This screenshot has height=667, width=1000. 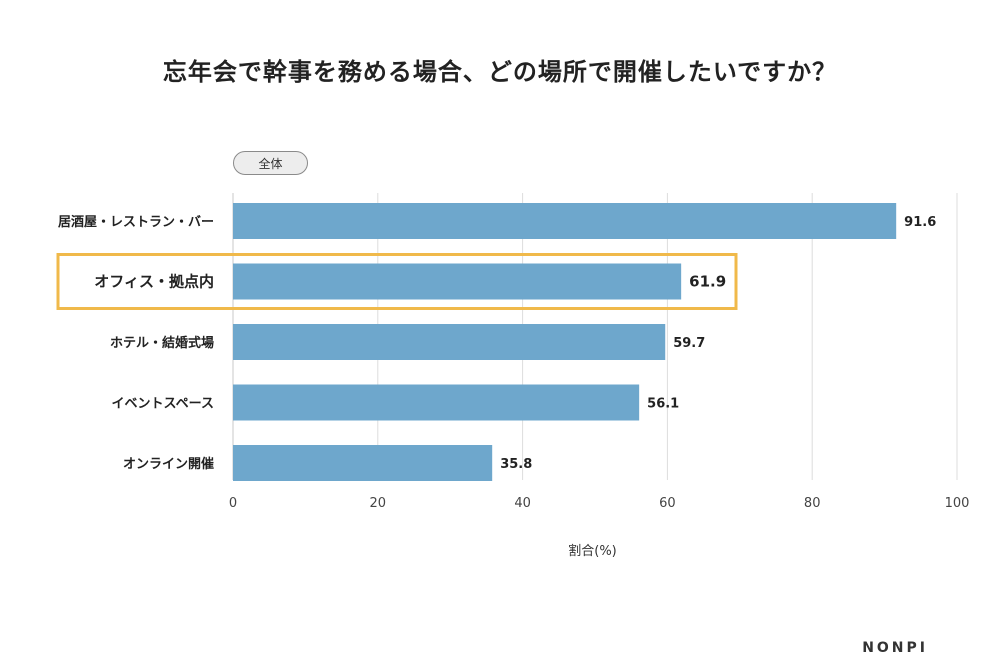 What do you see at coordinates (163, 404) in the screenshot?
I see `category-label: イベントスペース` at bounding box center [163, 404].